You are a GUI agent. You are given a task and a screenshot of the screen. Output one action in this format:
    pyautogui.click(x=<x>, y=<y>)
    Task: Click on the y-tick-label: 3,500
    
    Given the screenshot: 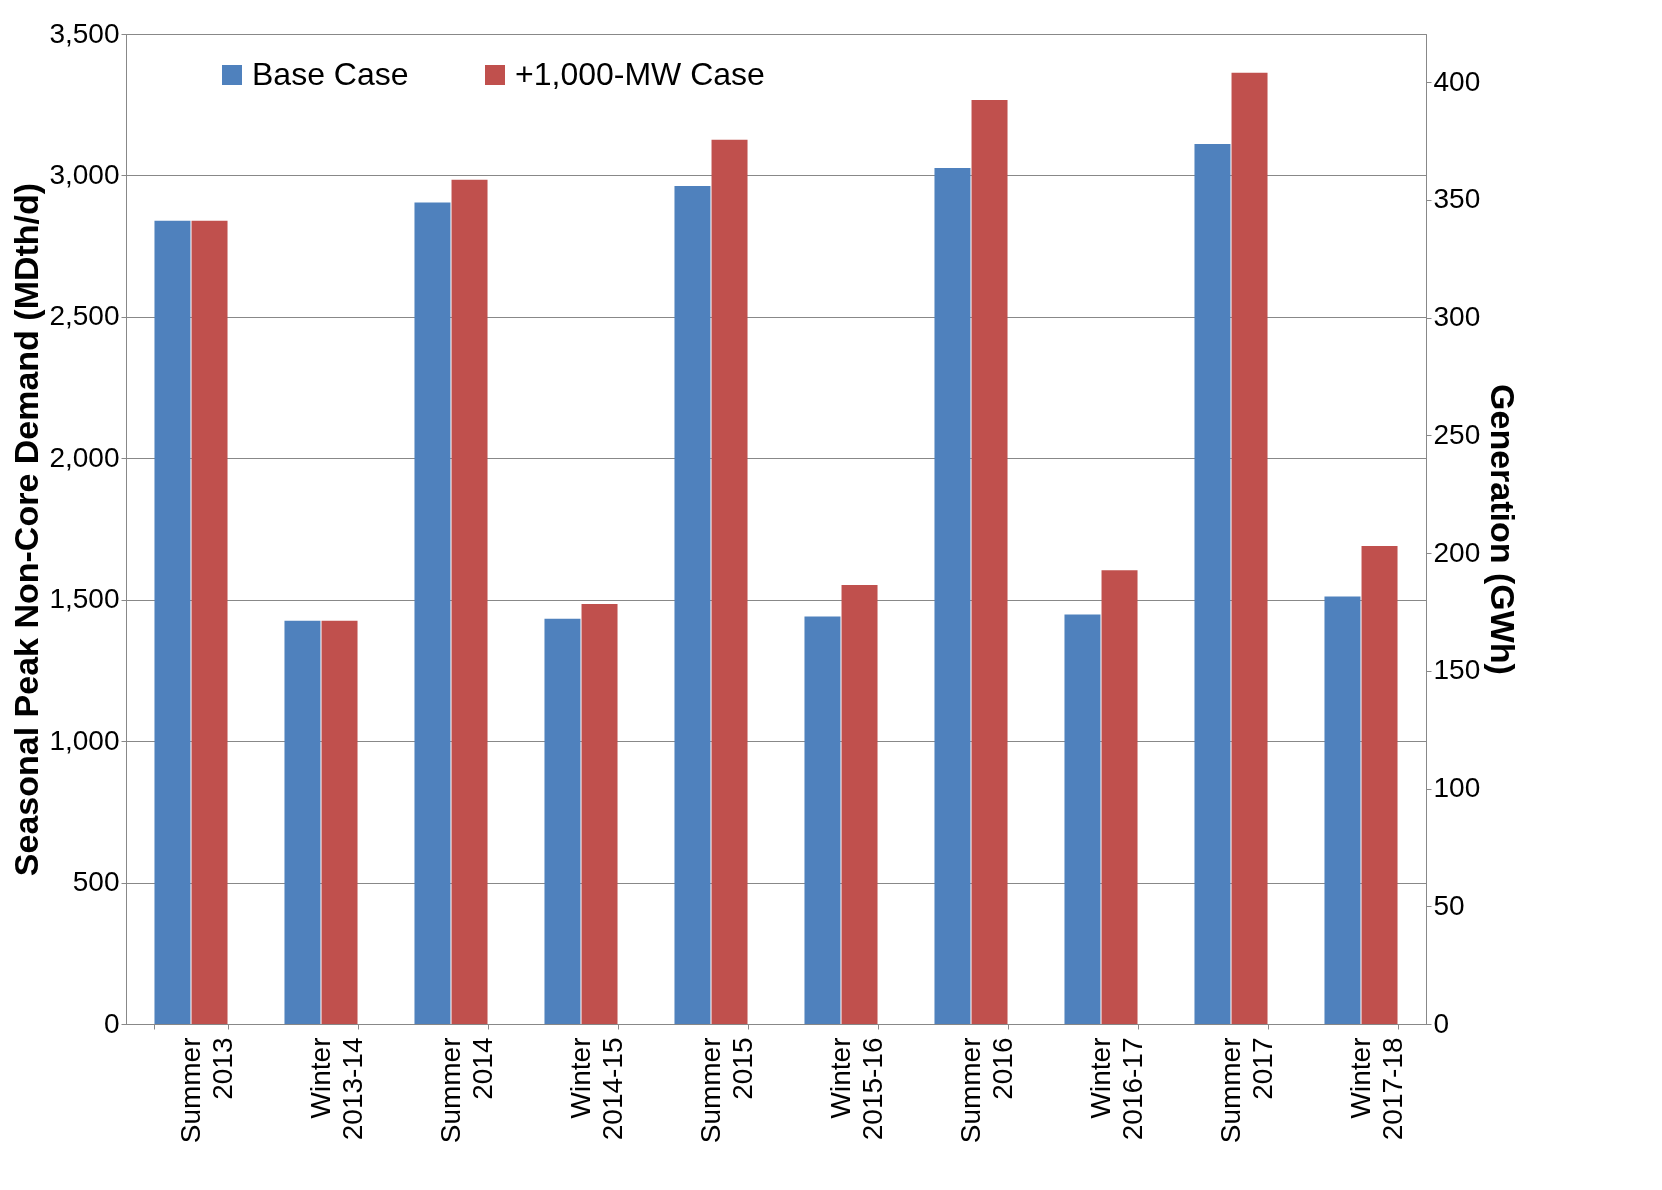 What is the action you would take?
    pyautogui.click(x=84, y=33)
    